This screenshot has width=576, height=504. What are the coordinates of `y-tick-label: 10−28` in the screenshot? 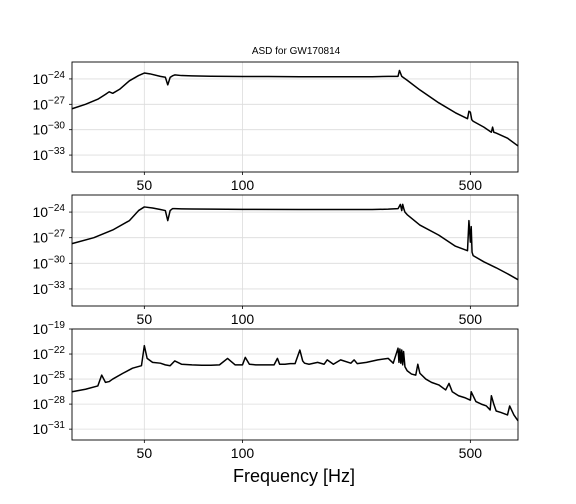 It's located at (48, 403).